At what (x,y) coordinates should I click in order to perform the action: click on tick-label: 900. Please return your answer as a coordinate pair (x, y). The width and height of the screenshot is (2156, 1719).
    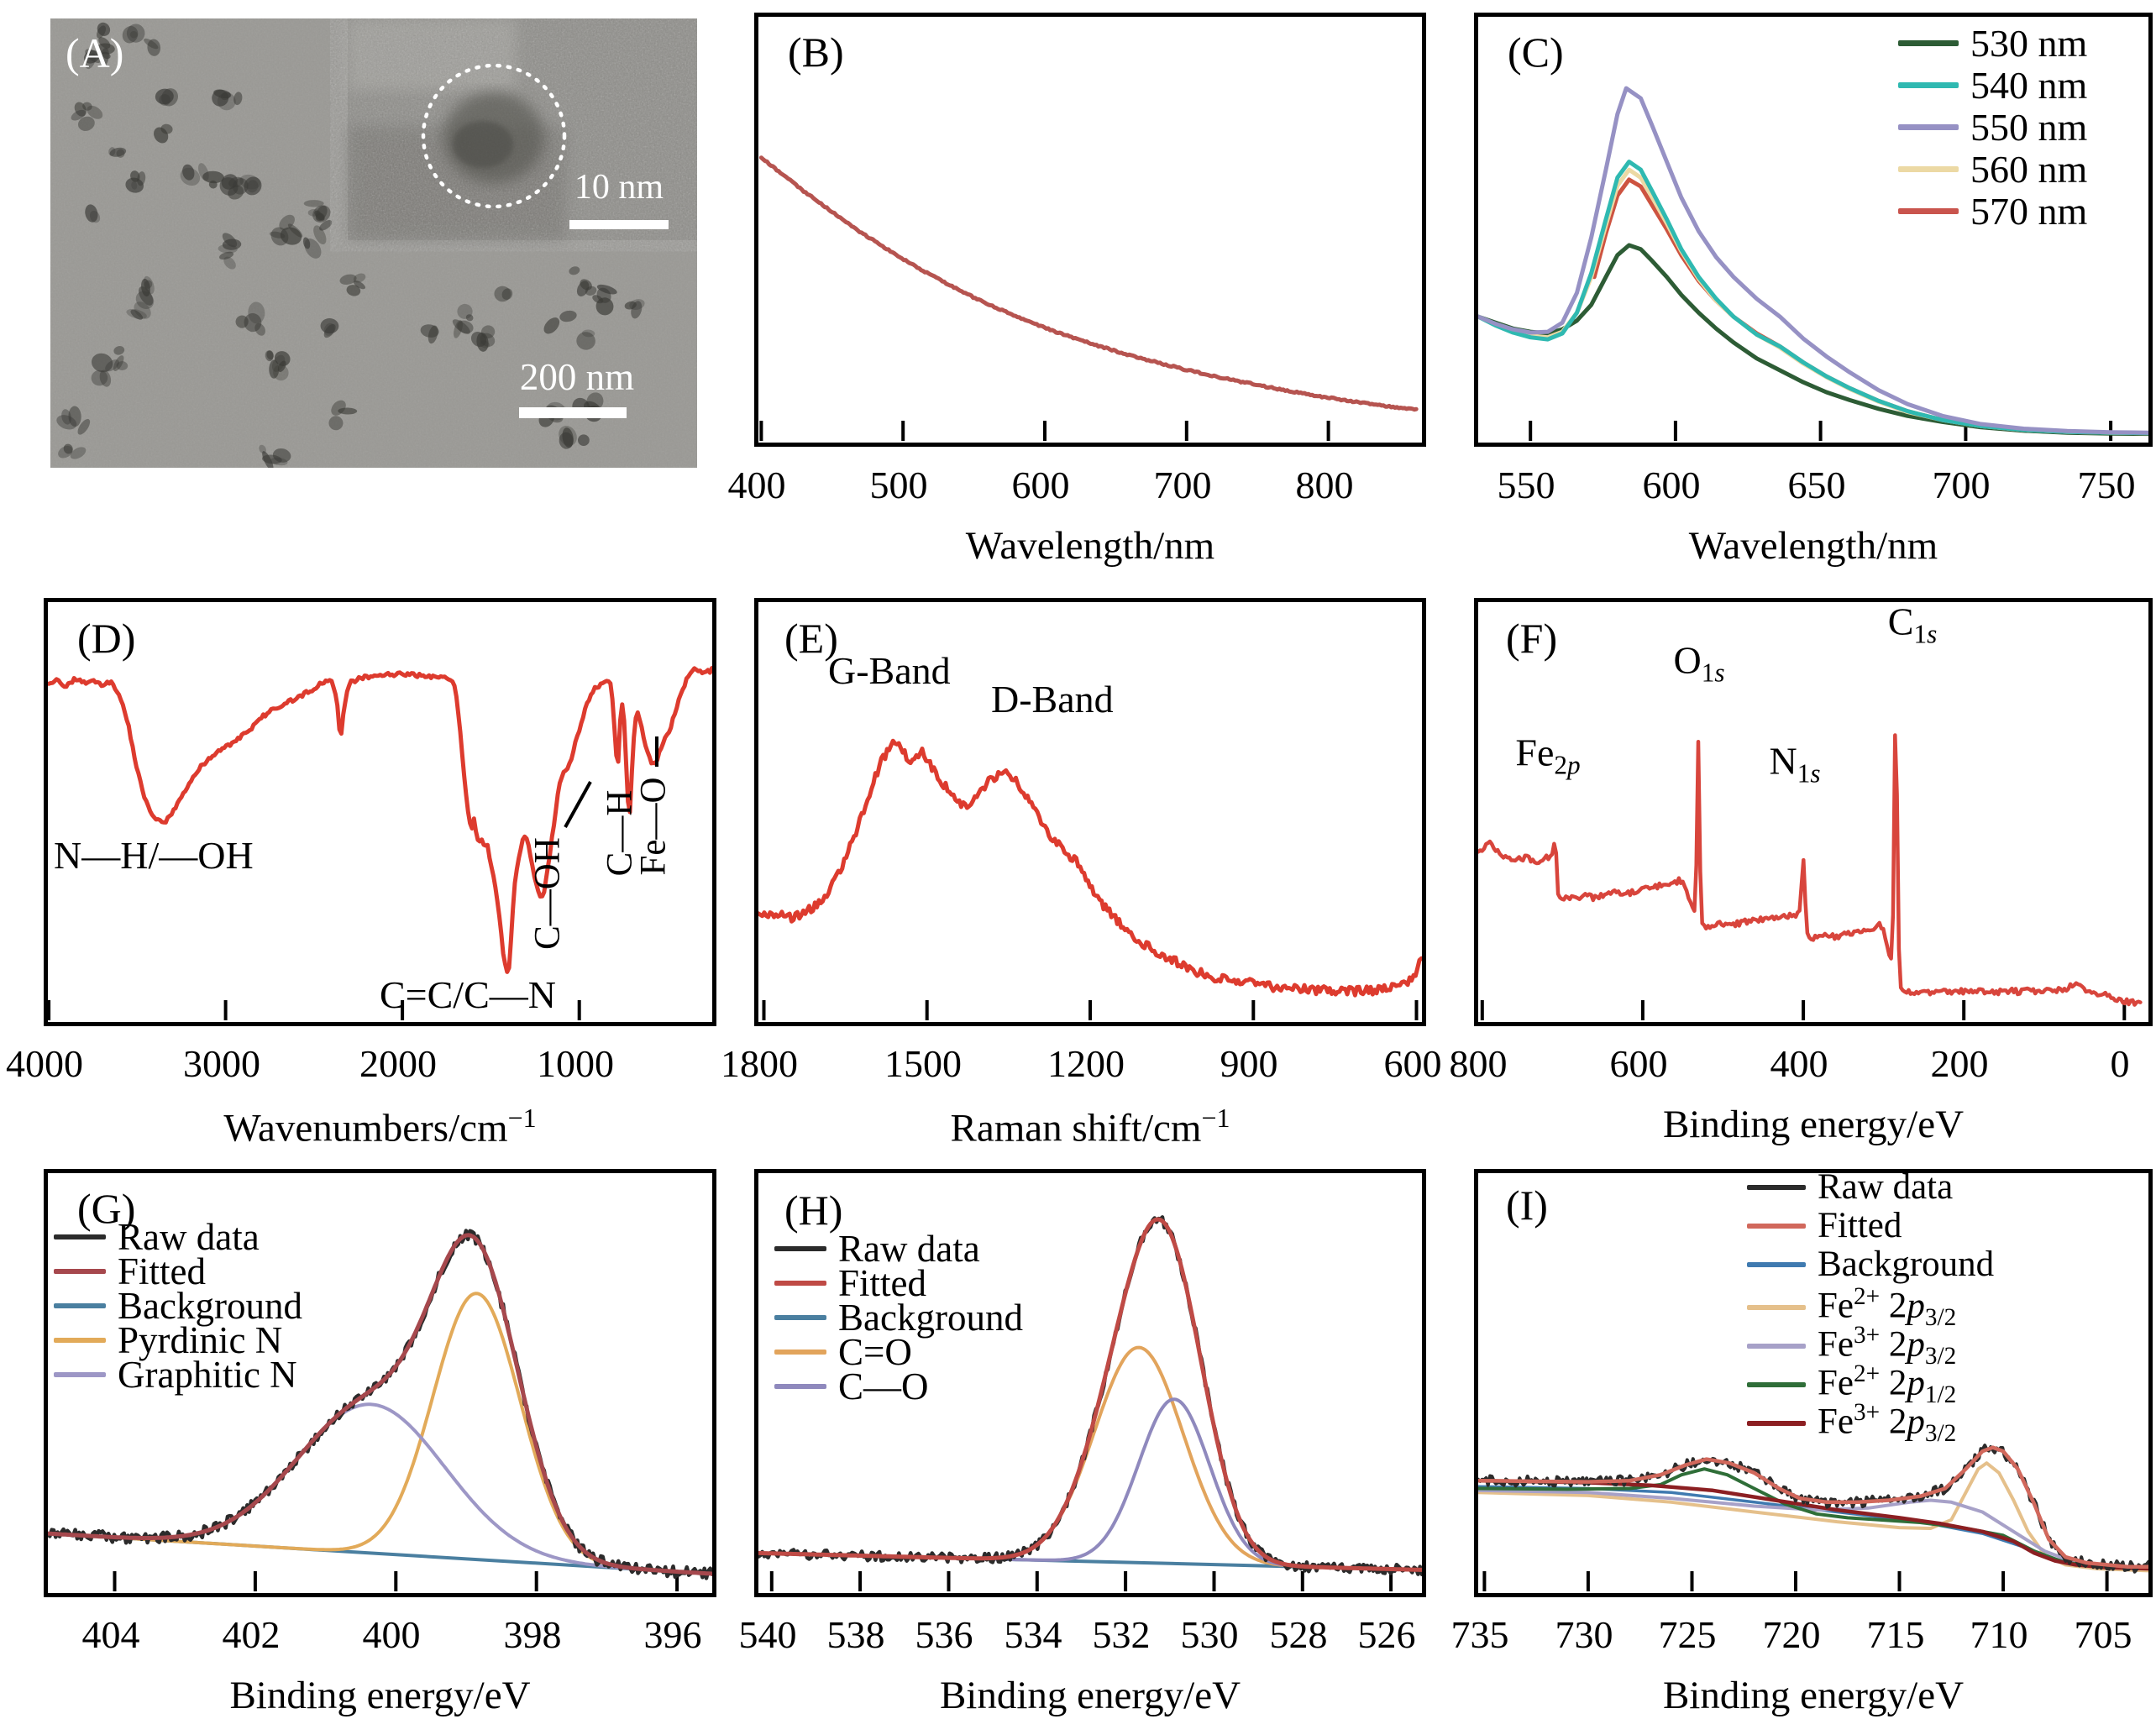
    Looking at the image, I should click on (1249, 1063).